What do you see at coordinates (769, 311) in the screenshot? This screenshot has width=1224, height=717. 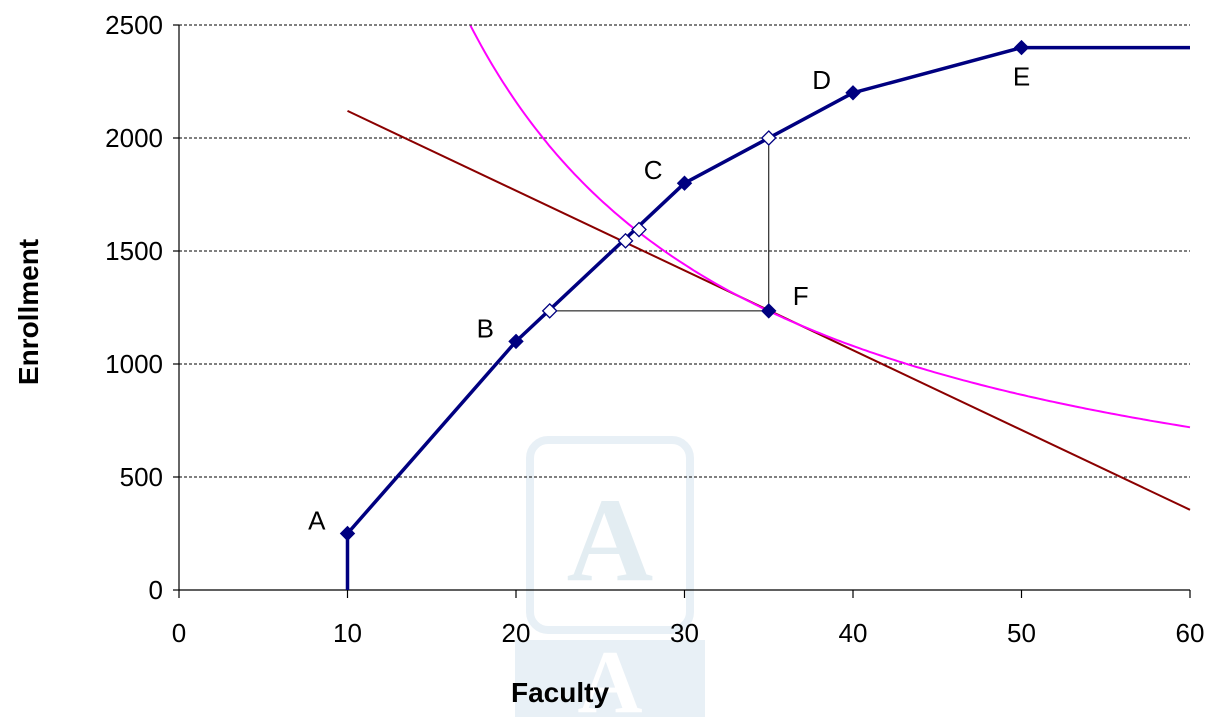 I see `marker-F` at bounding box center [769, 311].